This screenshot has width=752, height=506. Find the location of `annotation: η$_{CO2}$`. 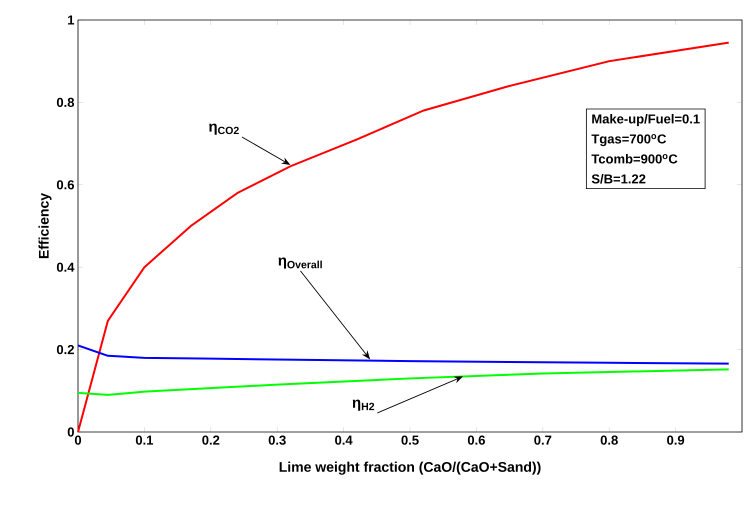

annotation: η$_{CO2}$ is located at coordinates (224, 129).